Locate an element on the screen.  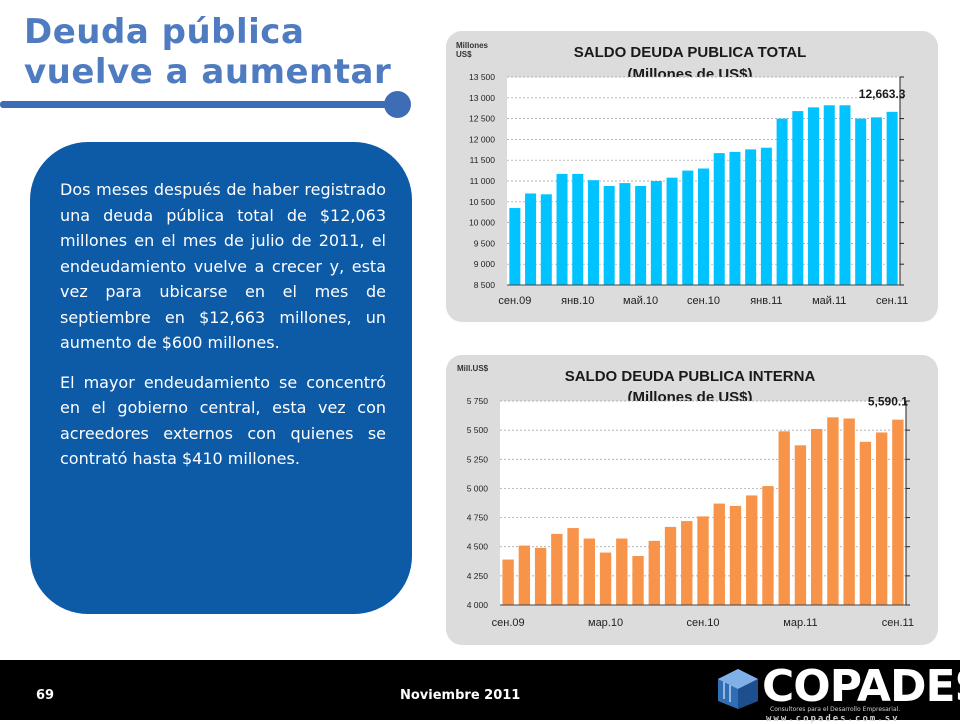
page-title: Deuda pública vuelve a aumentar is located at coordinates (207, 52).